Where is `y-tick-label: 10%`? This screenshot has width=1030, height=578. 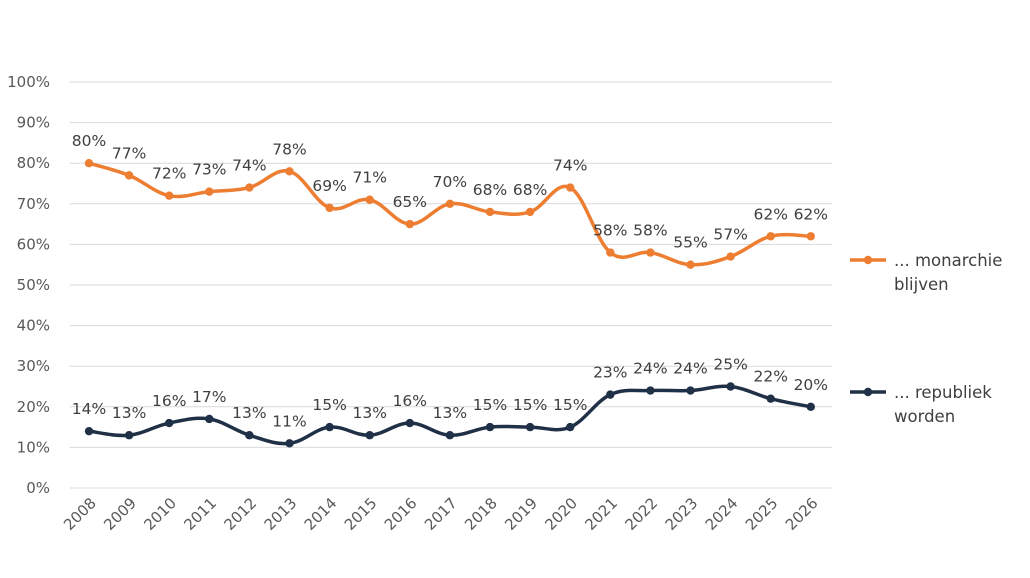
y-tick-label: 10% is located at coordinates (33, 447).